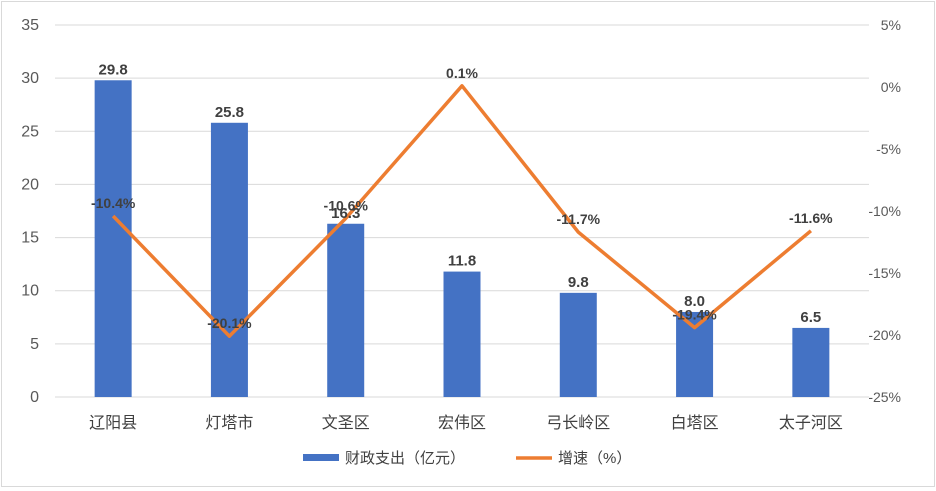 The width and height of the screenshot is (936, 491). Describe the element at coordinates (811, 423) in the screenshot. I see `category-label: 太子河区` at that location.